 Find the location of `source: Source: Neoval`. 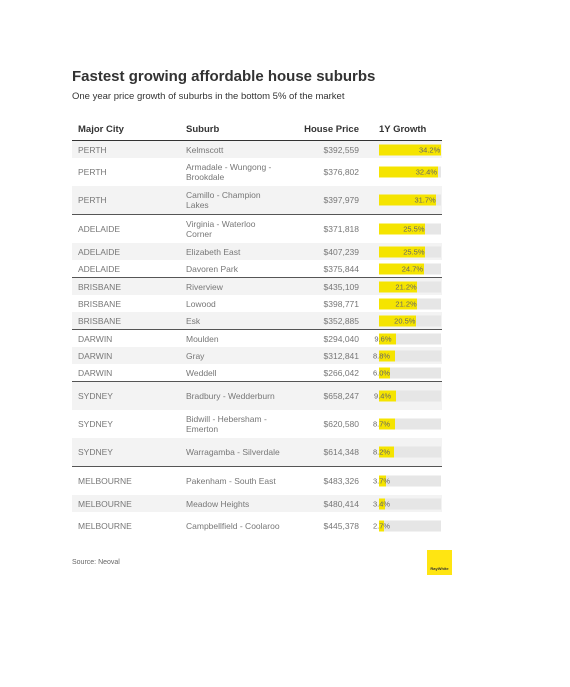

source: Source: Neoval is located at coordinates (96, 562).